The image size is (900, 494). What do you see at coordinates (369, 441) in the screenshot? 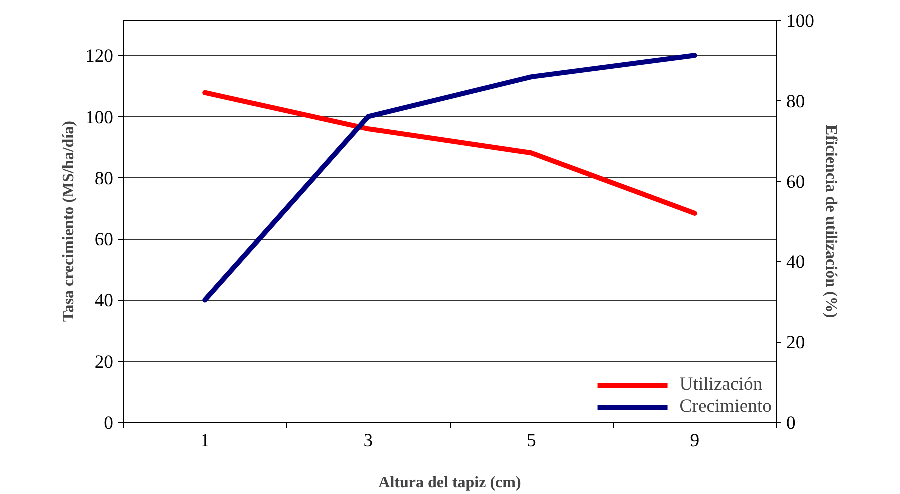
I see `x-tick-label: 3` at bounding box center [369, 441].